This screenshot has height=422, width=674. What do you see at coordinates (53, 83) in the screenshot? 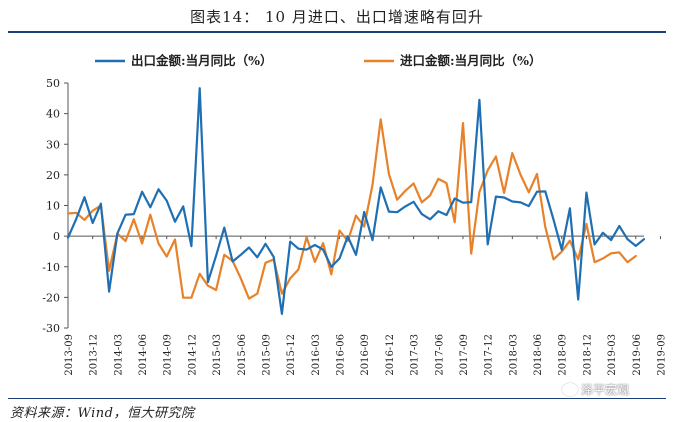
I see `y-tick-label: 50` at bounding box center [53, 83].